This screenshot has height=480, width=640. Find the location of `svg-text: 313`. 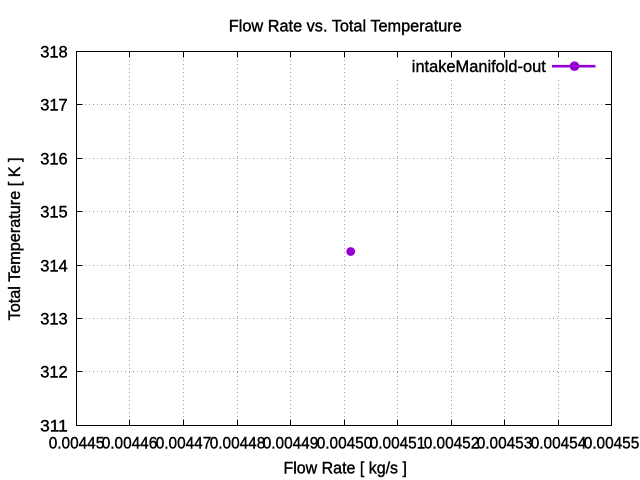

svg-text: 313 is located at coordinates (54, 318).